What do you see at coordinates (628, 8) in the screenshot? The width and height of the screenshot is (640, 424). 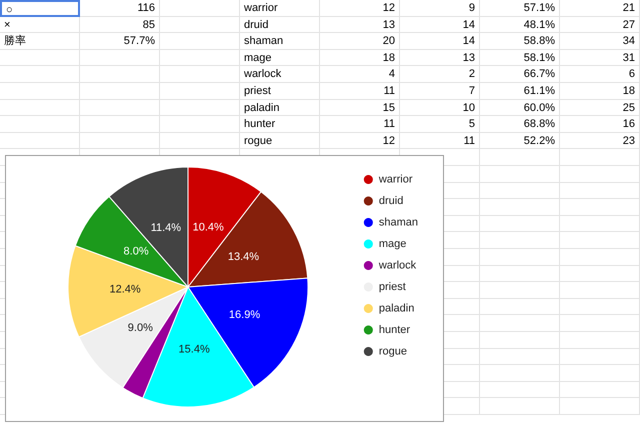 I see `text: 21` at bounding box center [628, 8].